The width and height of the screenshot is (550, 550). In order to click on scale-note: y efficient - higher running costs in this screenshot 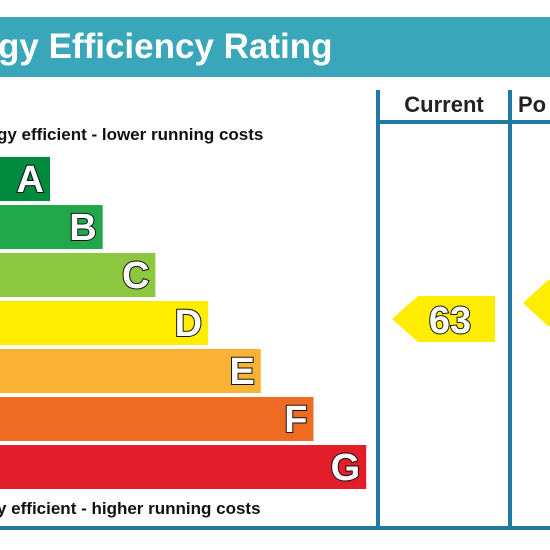, I will do `click(130, 508)`.